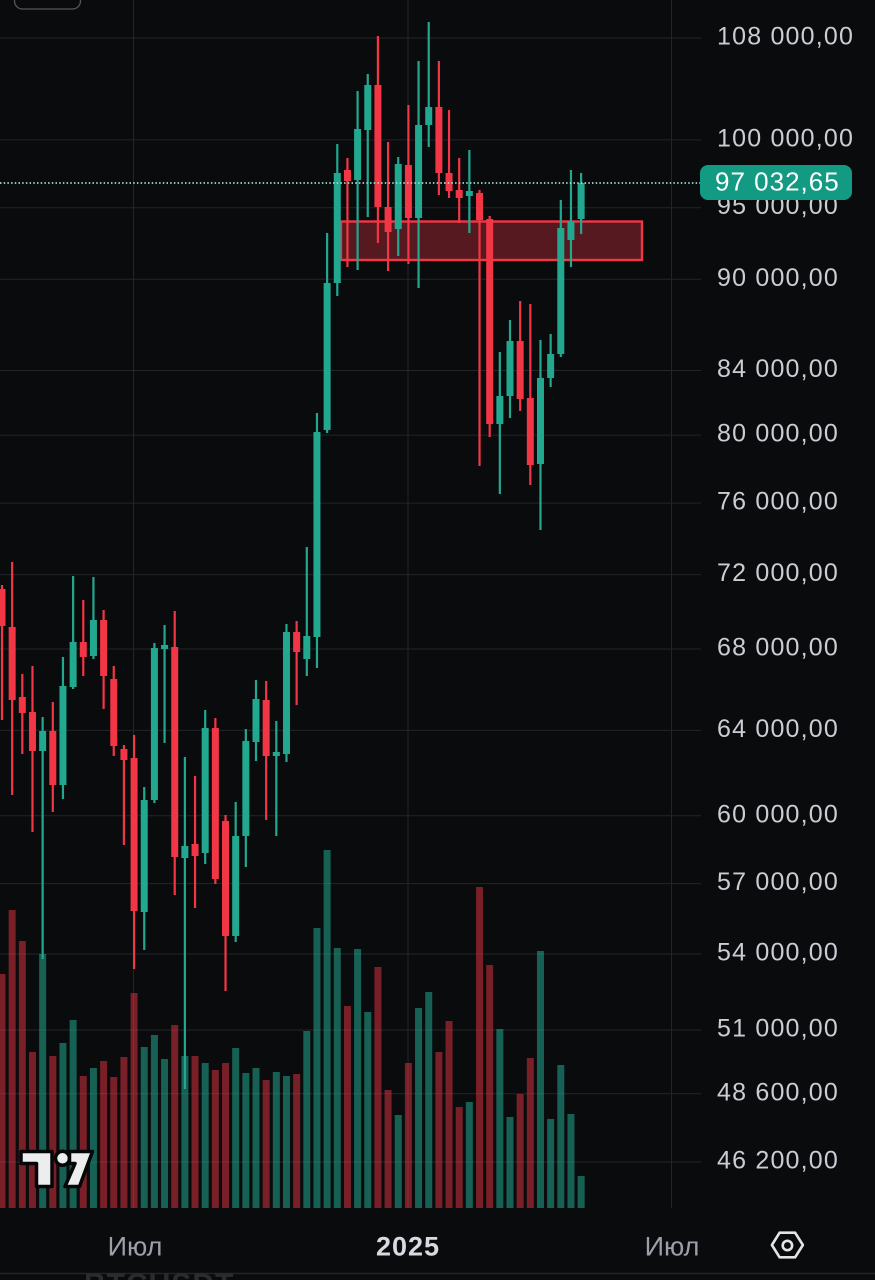 Image resolution: width=875 pixels, height=1280 pixels. I want to click on svg-text: 48 600,00, so click(778, 1092).